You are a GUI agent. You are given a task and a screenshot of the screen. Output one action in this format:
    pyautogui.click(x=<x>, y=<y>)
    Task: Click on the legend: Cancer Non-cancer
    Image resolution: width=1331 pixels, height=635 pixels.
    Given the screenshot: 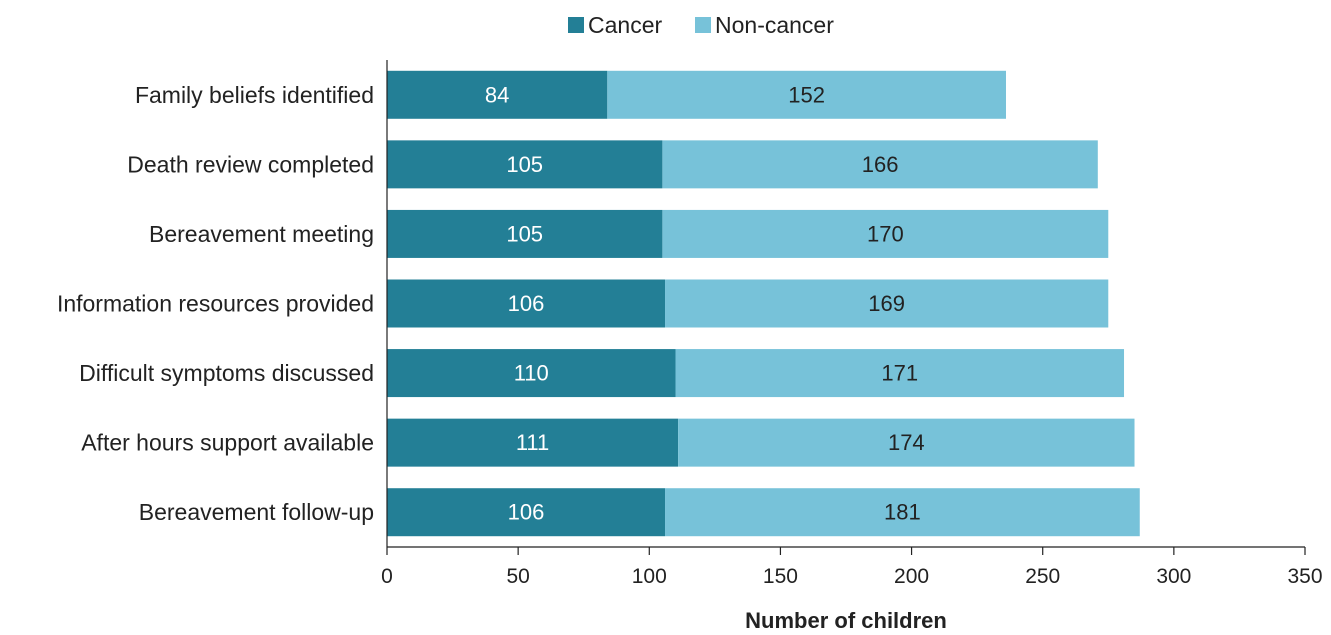 What is the action you would take?
    pyautogui.click(x=701, y=25)
    